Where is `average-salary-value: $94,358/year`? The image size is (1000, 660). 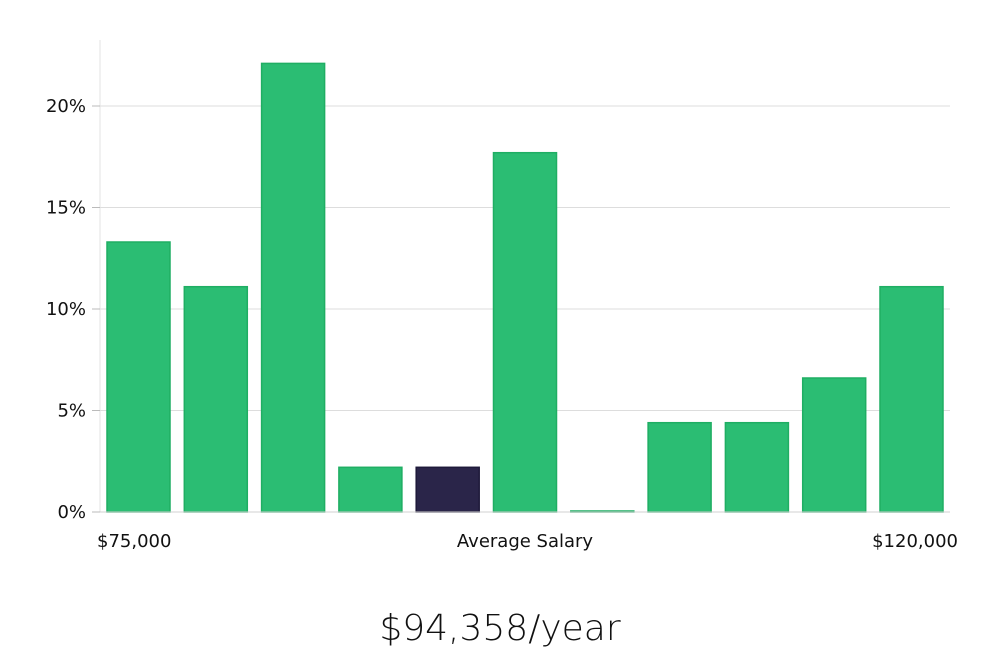 average-salary-value: $94,358/year is located at coordinates (500, 628).